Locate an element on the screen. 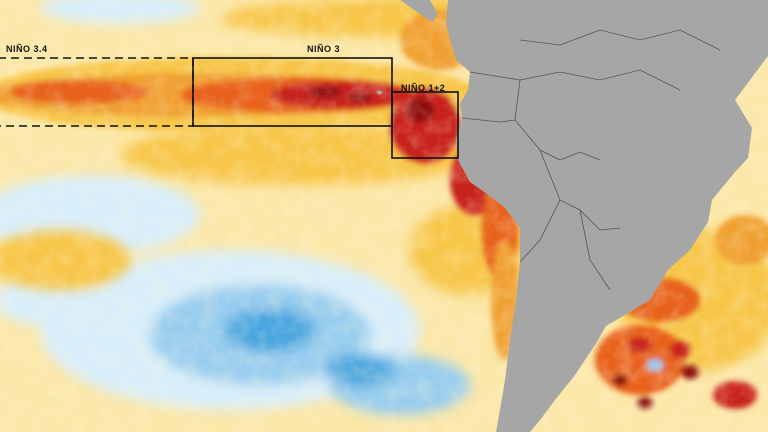 The height and width of the screenshot is (432, 768). nino12-box is located at coordinates (425, 125).